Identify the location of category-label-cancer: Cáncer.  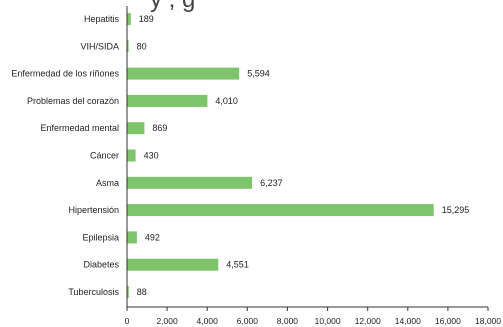
(104, 156).